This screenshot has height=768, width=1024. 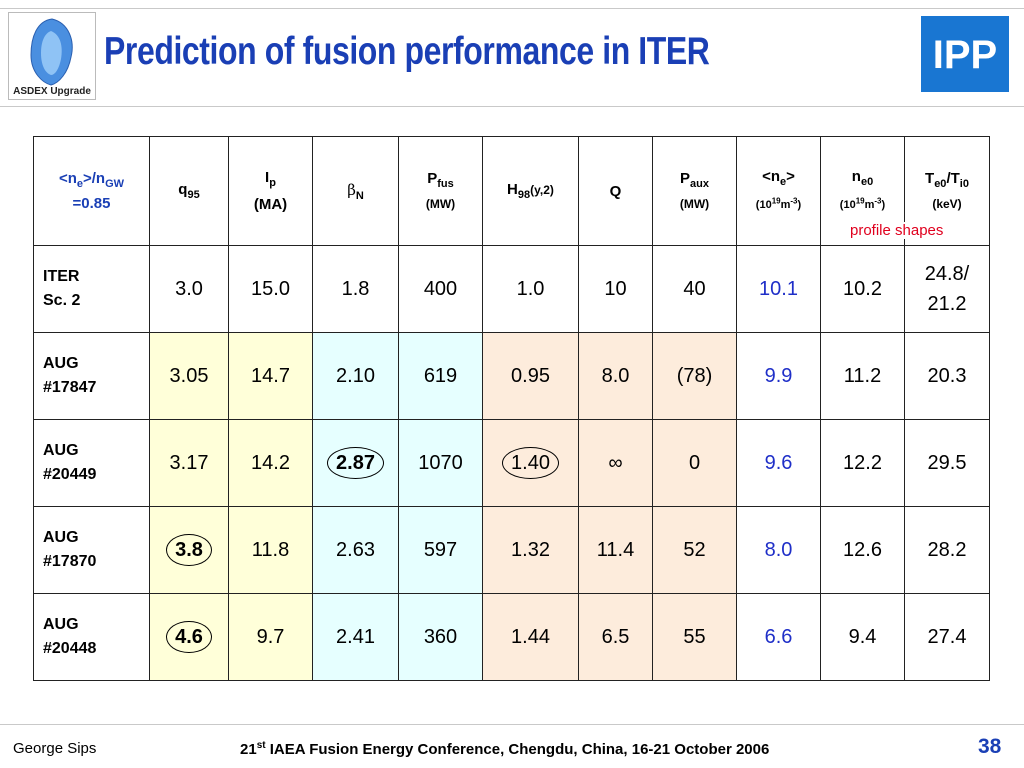 I want to click on ipp-logo-text: IPP, so click(x=965, y=55).